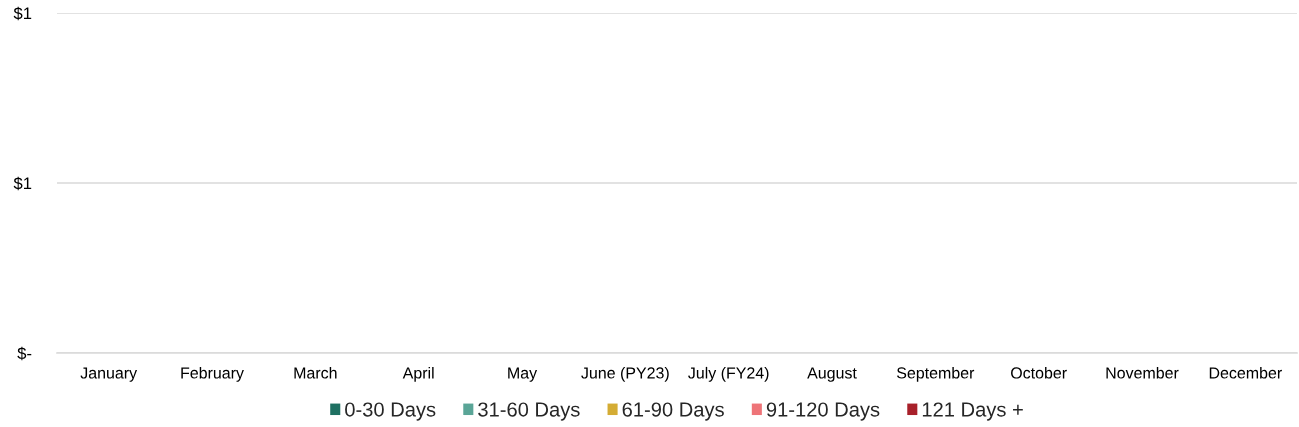 This screenshot has height=427, width=1299. Describe the element at coordinates (972, 411) in the screenshot. I see `legend-label: 121 Days +` at that location.